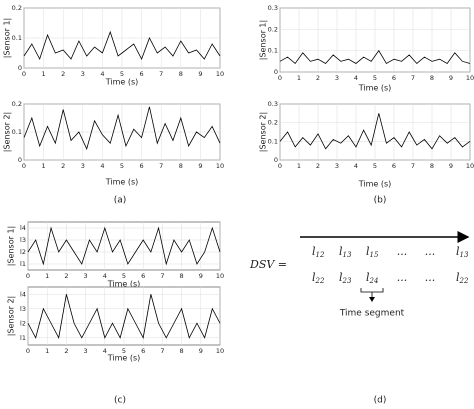  I want to click on y-tick-label: l2, so click(23, 323).